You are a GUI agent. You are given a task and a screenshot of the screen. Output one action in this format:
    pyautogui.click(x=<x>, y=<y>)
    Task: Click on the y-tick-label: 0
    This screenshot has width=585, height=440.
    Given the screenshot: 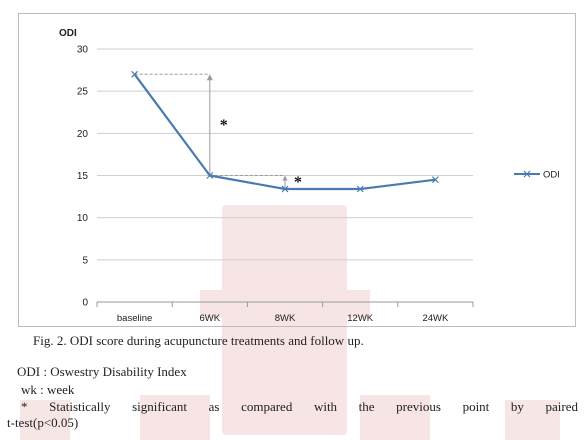 What is the action you would take?
    pyautogui.click(x=85, y=303)
    